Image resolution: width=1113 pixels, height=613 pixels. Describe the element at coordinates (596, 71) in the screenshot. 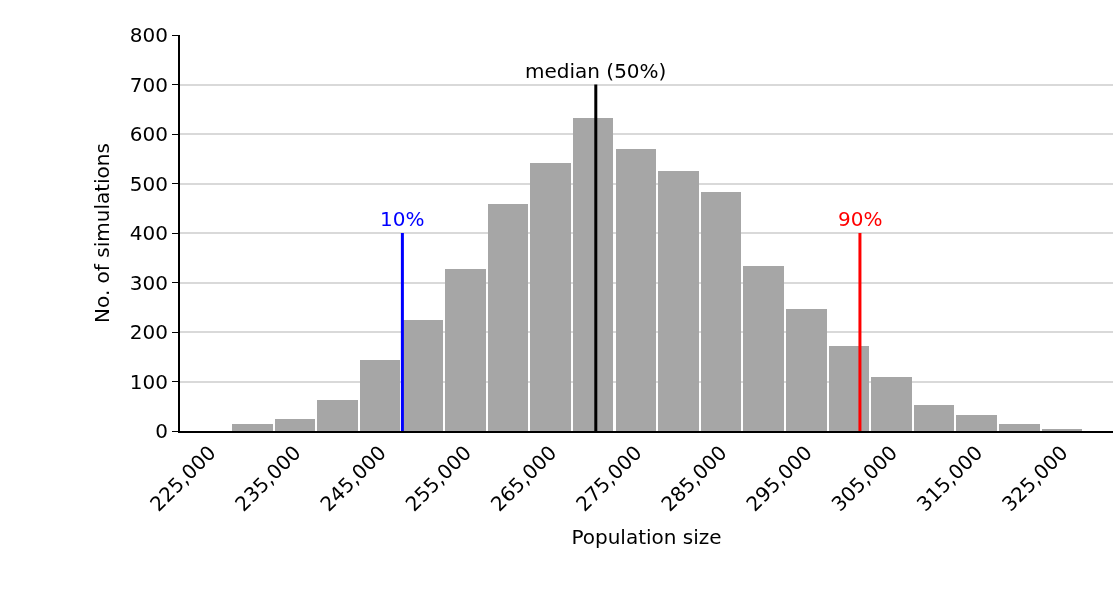

I see `annotation: median (50%)` at that location.